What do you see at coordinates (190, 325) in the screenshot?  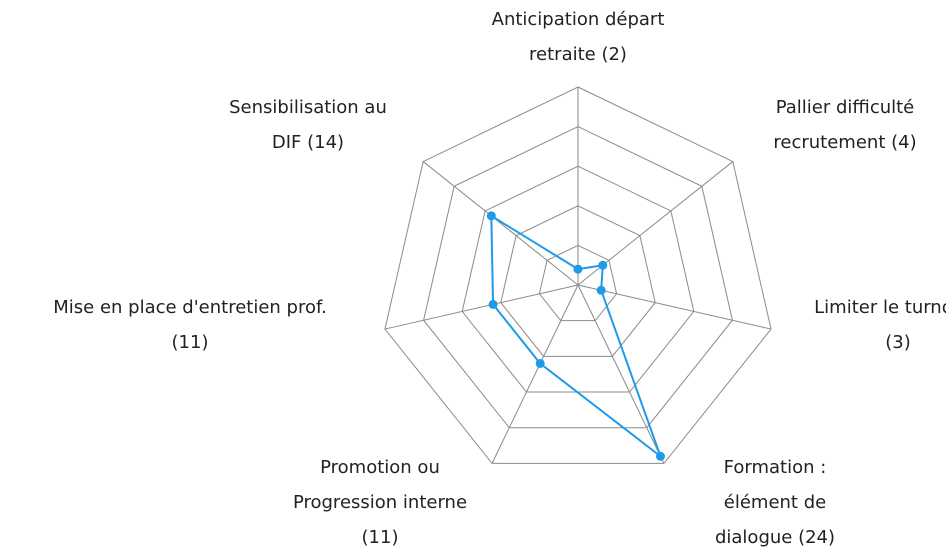 I see `axis-label: Mise en place d'entretien prof. (11)` at bounding box center [190, 325].